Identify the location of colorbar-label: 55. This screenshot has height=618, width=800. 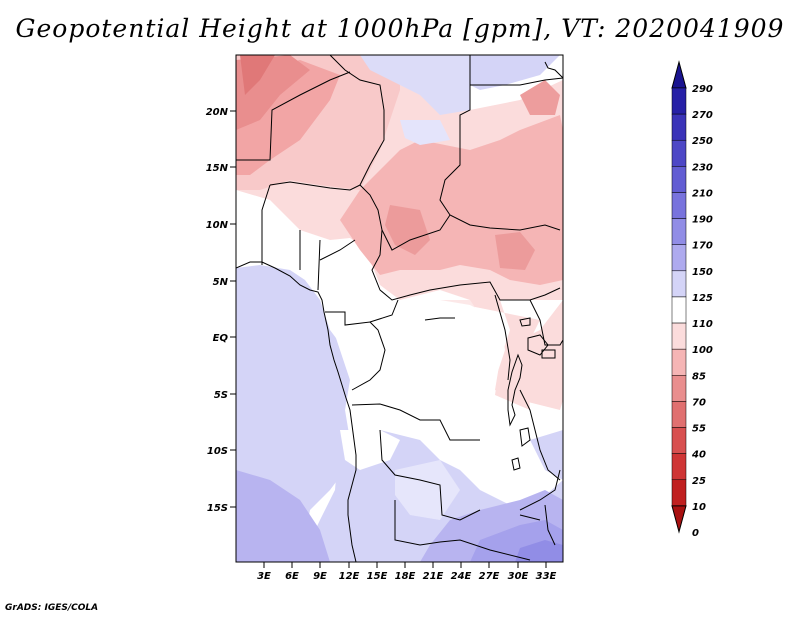
(699, 429).